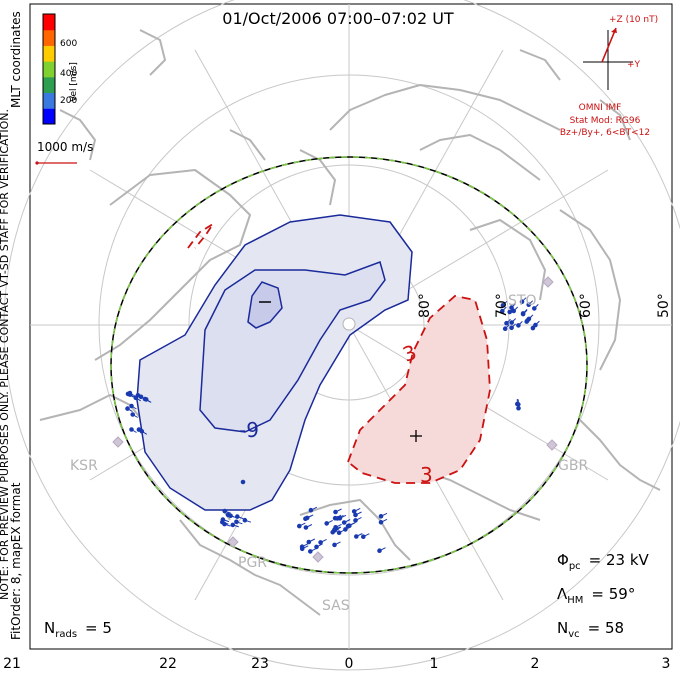  I want to click on imf-model: Stat Mod: RG96, so click(605, 121).